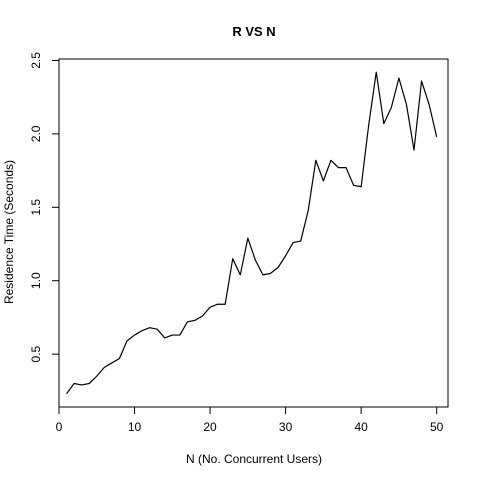 The height and width of the screenshot is (480, 480). Describe the element at coordinates (59, 427) in the screenshot. I see `x-tick-label: 0` at that location.